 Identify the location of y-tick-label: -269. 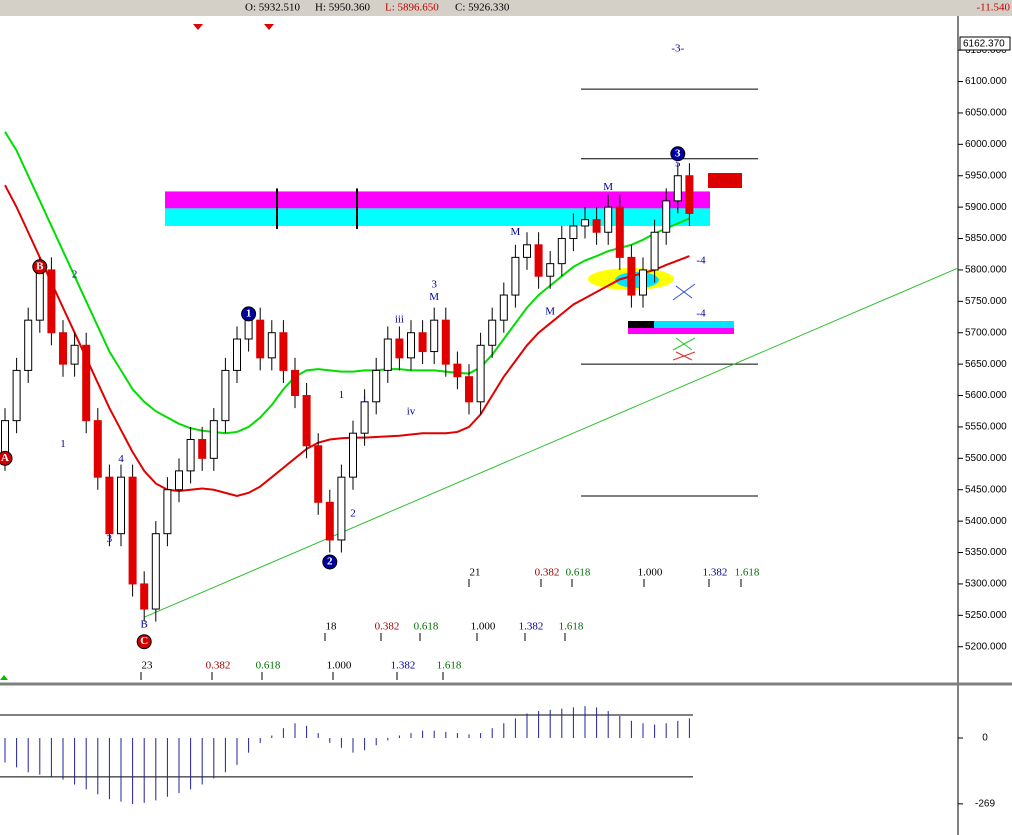
(985, 803).